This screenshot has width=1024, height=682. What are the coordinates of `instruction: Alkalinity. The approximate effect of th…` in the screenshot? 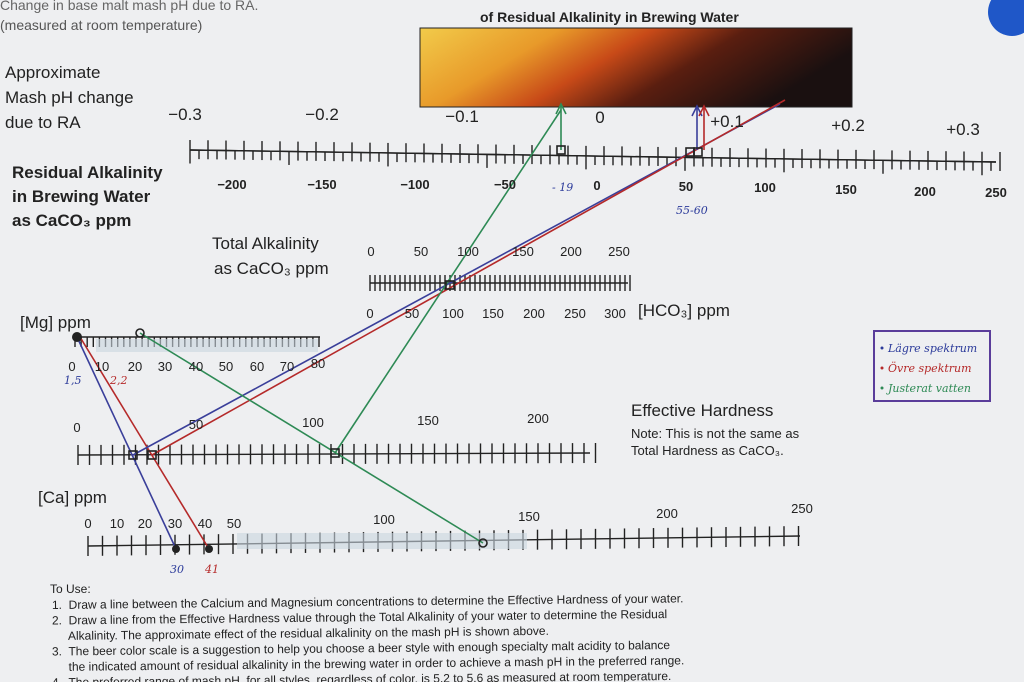 It's located at (300, 633).